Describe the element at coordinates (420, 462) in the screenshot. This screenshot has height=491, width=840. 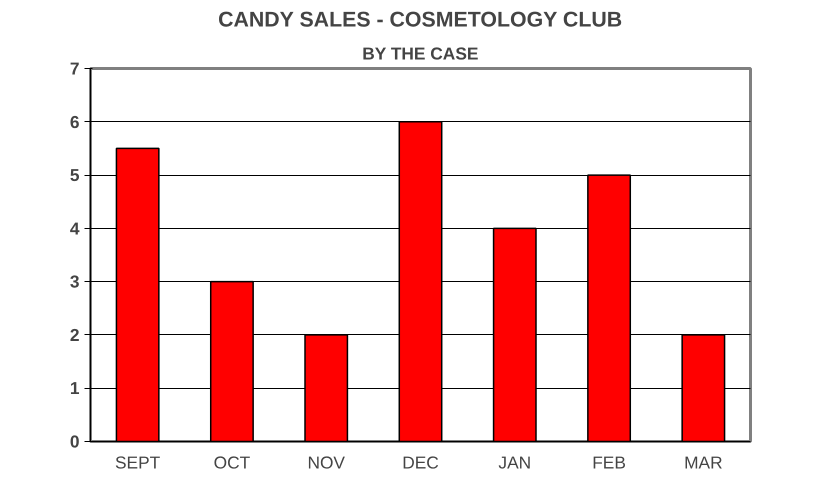
I see `x-tick-label: DEC` at that location.